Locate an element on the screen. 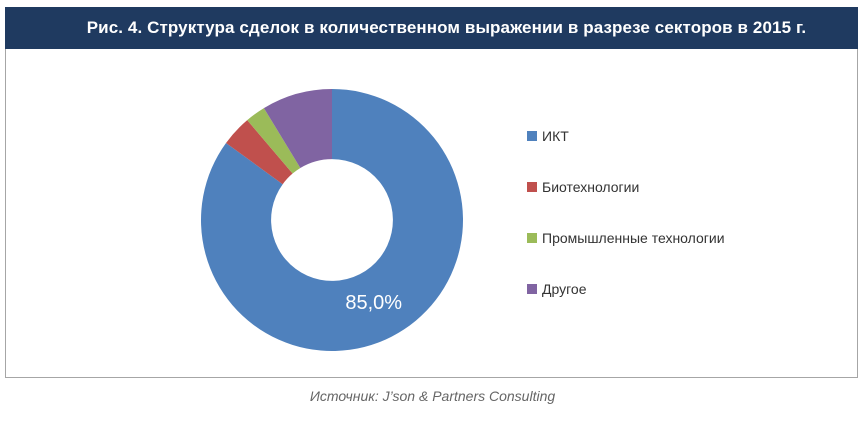 The width and height of the screenshot is (865, 421). legend-item: Другое is located at coordinates (626, 289).